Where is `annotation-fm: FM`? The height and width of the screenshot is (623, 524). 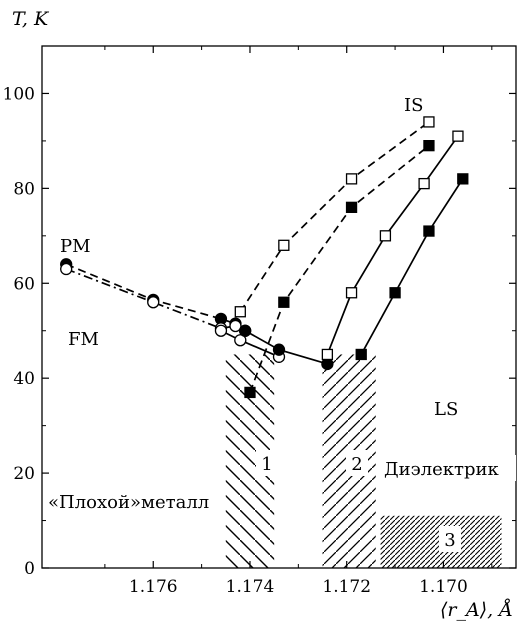
annotation-fm: FM is located at coordinates (83, 339).